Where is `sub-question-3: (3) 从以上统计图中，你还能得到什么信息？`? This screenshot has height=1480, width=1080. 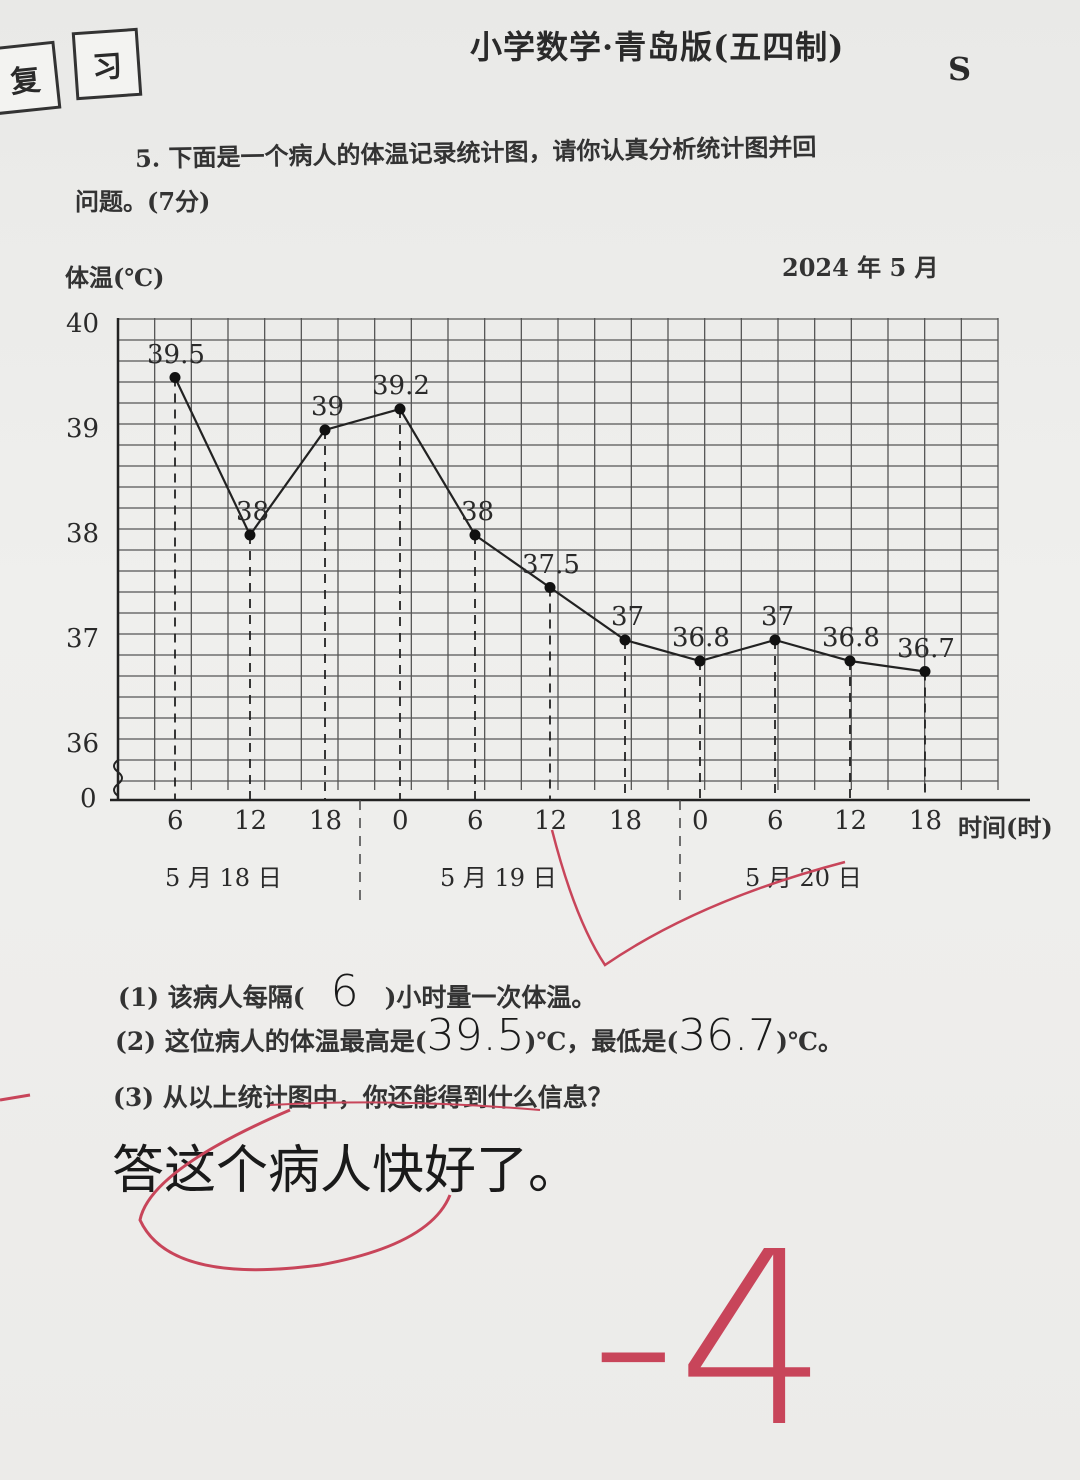 sub-question-3: (3) 从以上统计图中，你还能得到什么信息？ is located at coordinates (363, 1096).